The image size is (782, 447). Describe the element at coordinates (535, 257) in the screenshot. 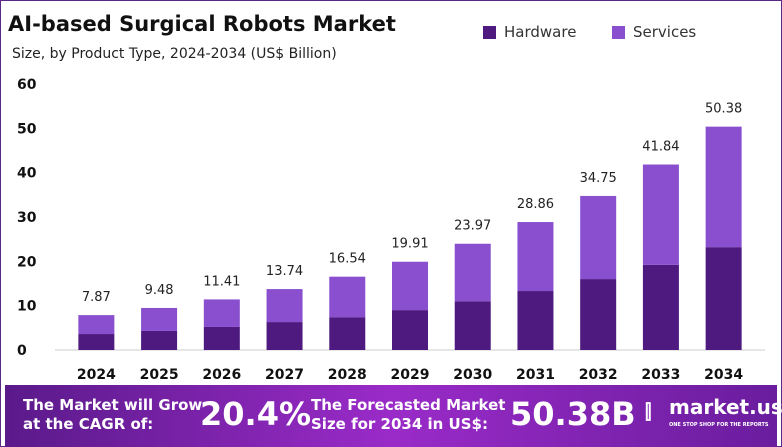

I see `bar-services-2031` at that location.